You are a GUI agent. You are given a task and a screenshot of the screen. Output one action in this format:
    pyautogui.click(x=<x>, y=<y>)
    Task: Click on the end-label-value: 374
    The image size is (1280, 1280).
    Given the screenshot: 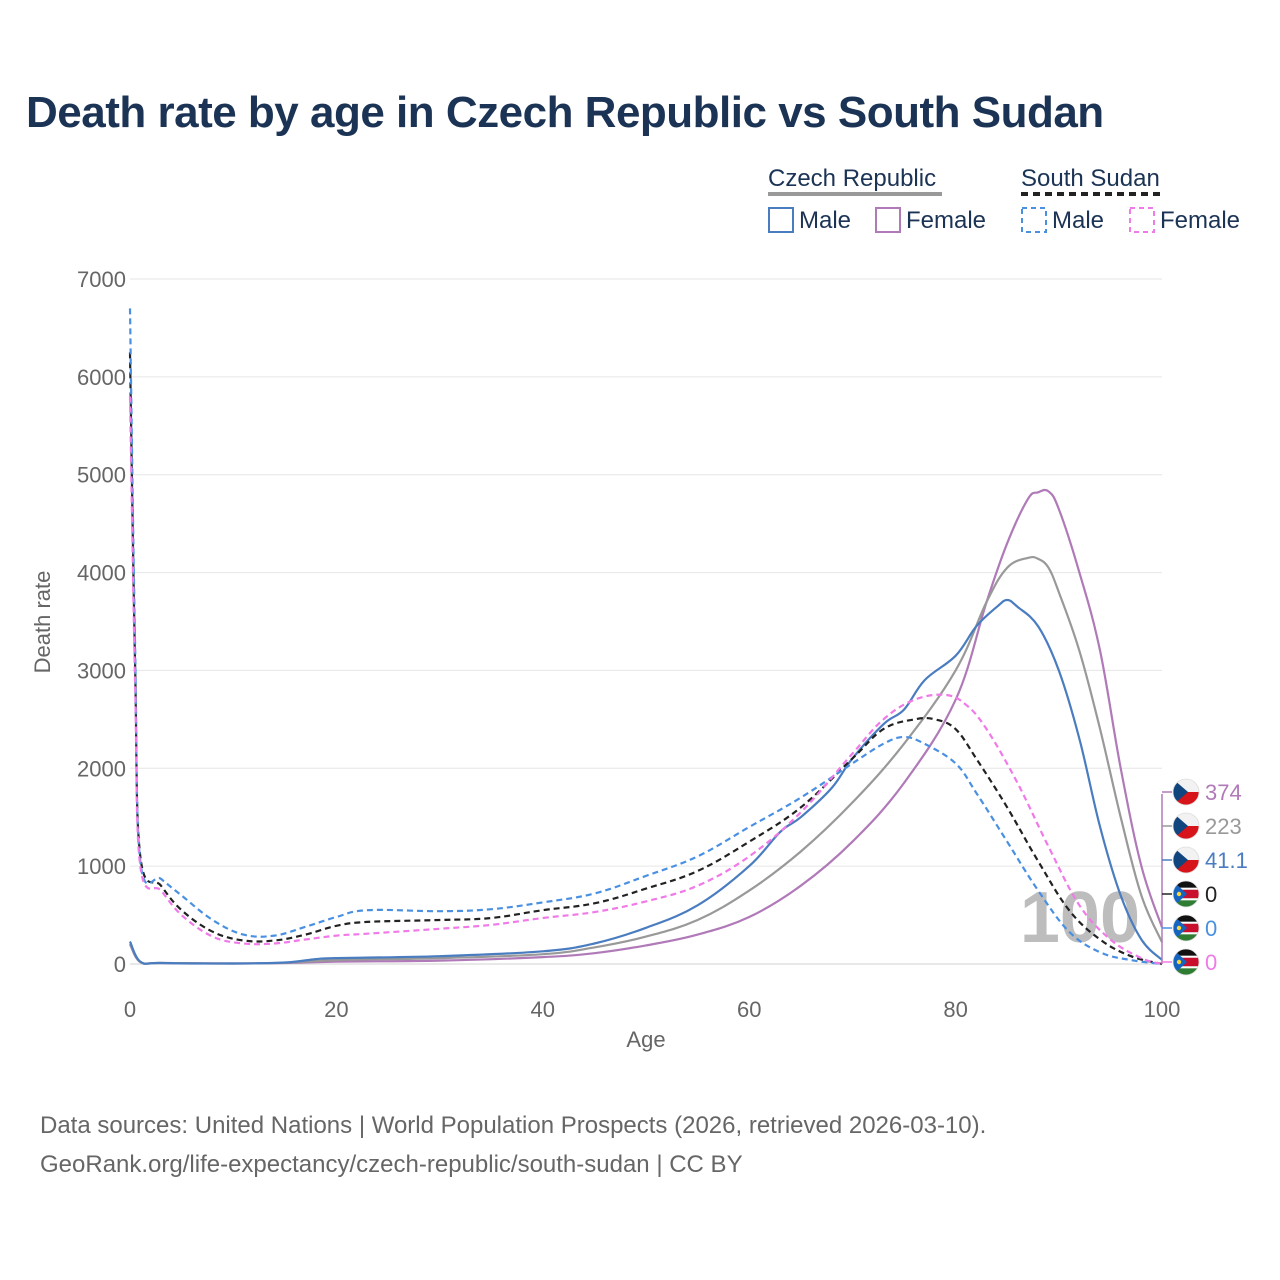 What is the action you would take?
    pyautogui.click(x=1223, y=792)
    